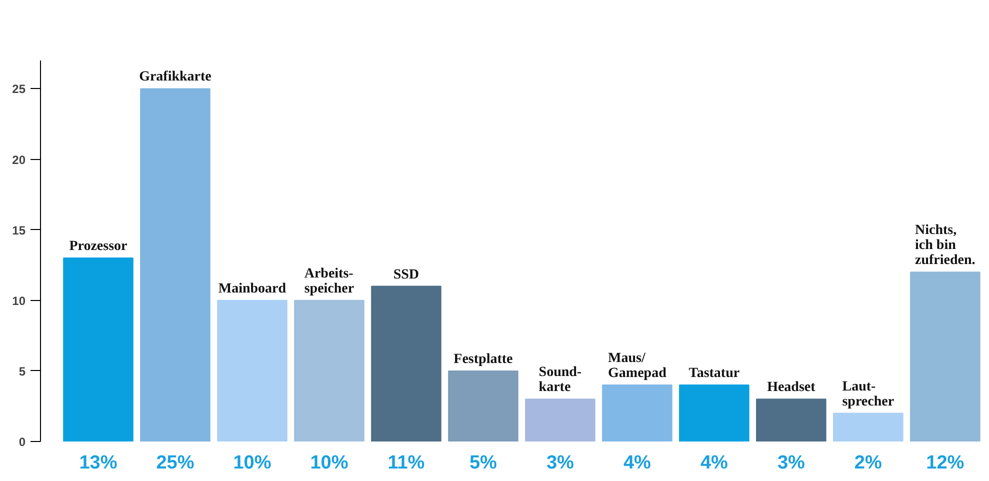 The image size is (989, 481). What do you see at coordinates (483, 463) in the screenshot?
I see `data-label: 5%` at bounding box center [483, 463].